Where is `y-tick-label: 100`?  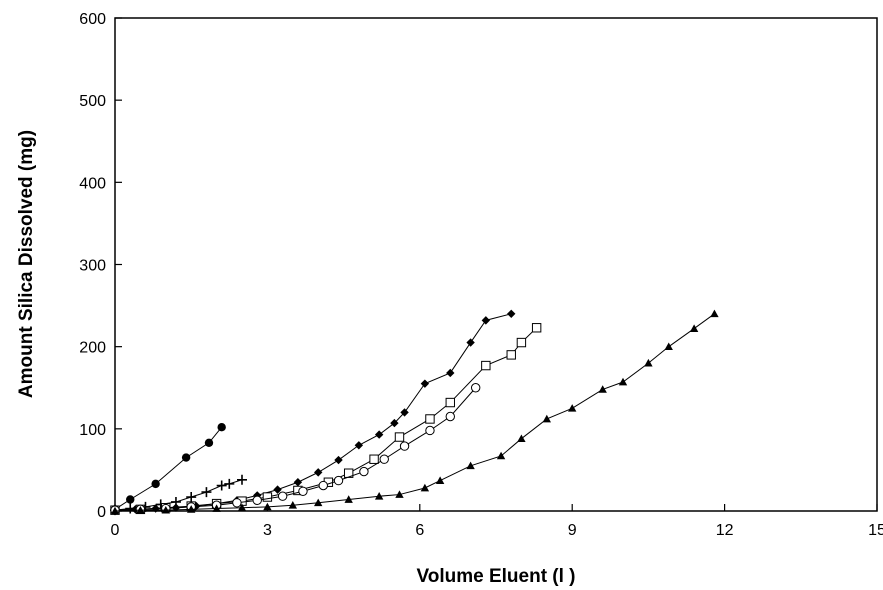 y-tick-label: 100 is located at coordinates (92, 430).